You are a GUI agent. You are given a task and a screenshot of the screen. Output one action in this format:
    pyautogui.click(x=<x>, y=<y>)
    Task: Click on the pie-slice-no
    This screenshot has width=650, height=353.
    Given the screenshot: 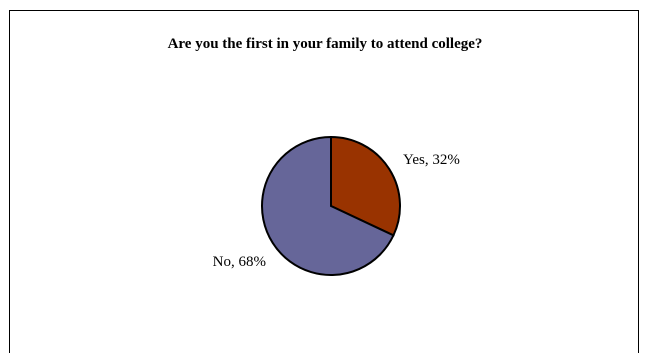 What is the action you would take?
    pyautogui.click(x=328, y=205)
    